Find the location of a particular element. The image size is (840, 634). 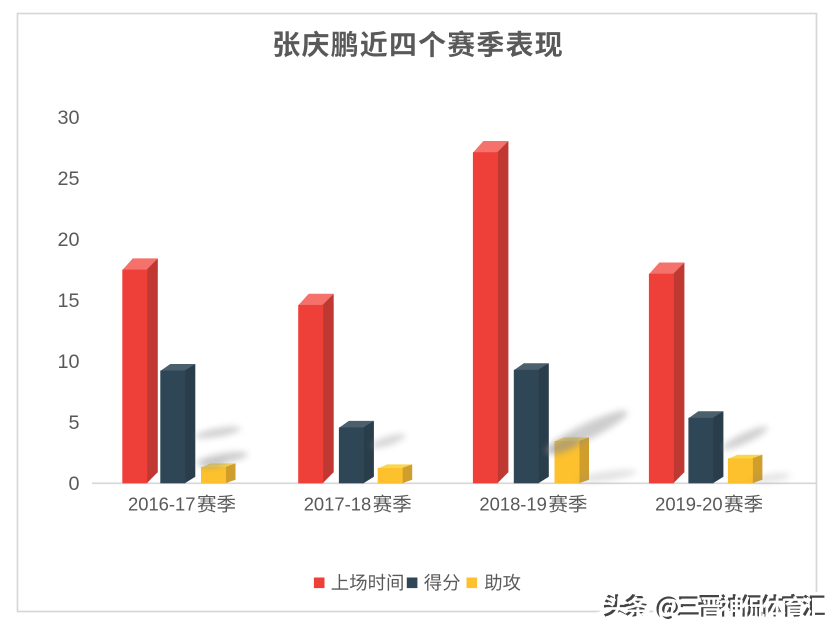

svg-text: 10 is located at coordinates (68, 362).